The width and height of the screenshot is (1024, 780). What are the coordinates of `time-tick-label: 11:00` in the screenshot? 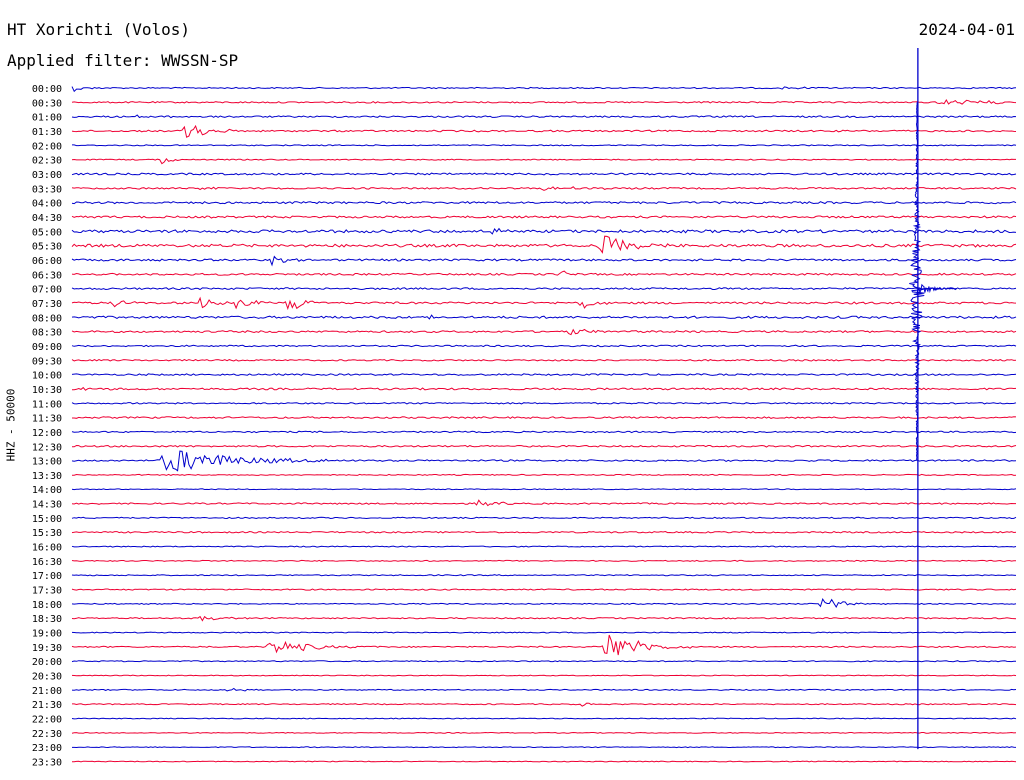 It's located at (47, 404).